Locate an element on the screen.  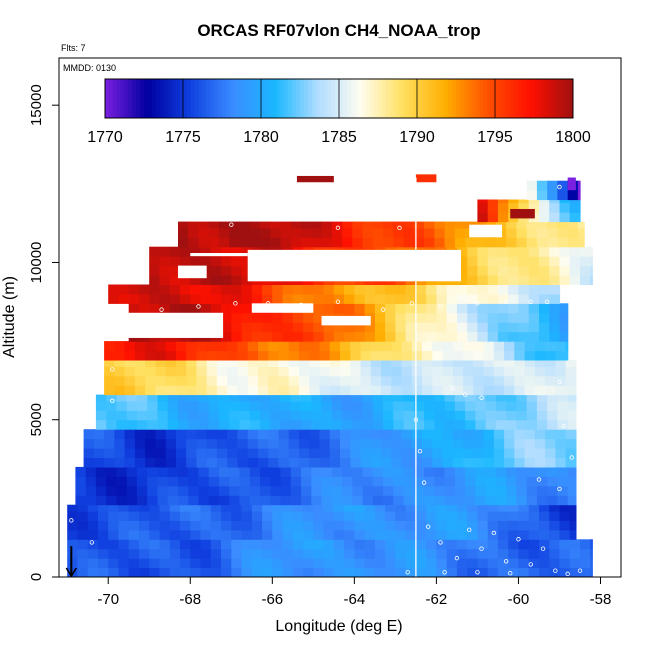
flight-sample-point is located at coordinates (563, 426).